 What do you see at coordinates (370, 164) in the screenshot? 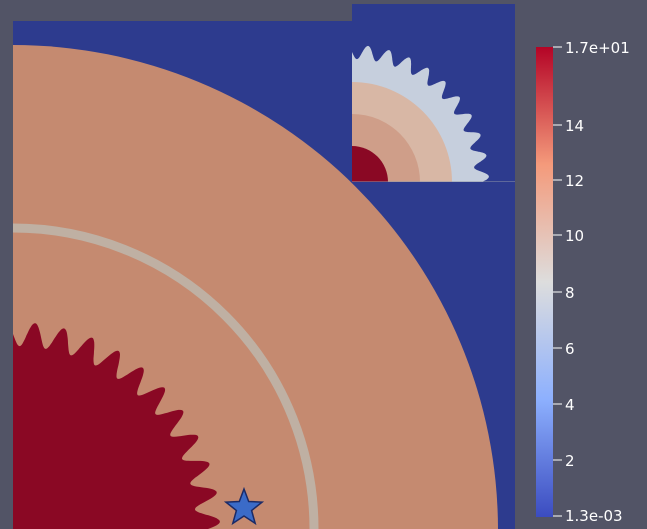
I see `inset-core` at bounding box center [370, 164].